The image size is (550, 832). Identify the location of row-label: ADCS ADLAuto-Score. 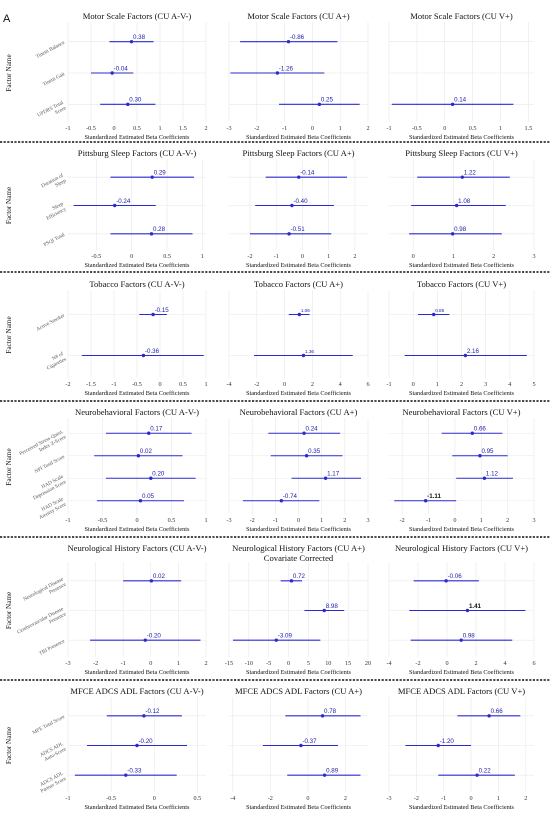
(53, 752).